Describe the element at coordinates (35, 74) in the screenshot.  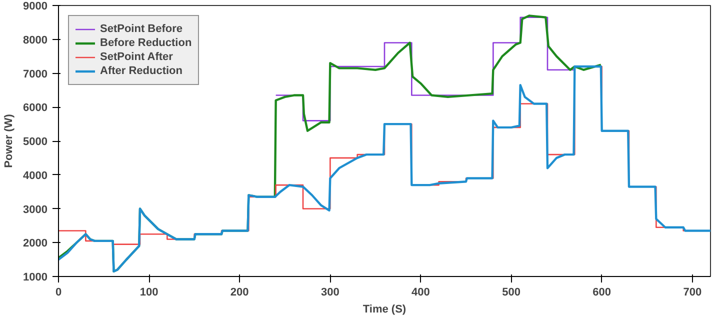
I see `y-tick-label: 7000` at that location.